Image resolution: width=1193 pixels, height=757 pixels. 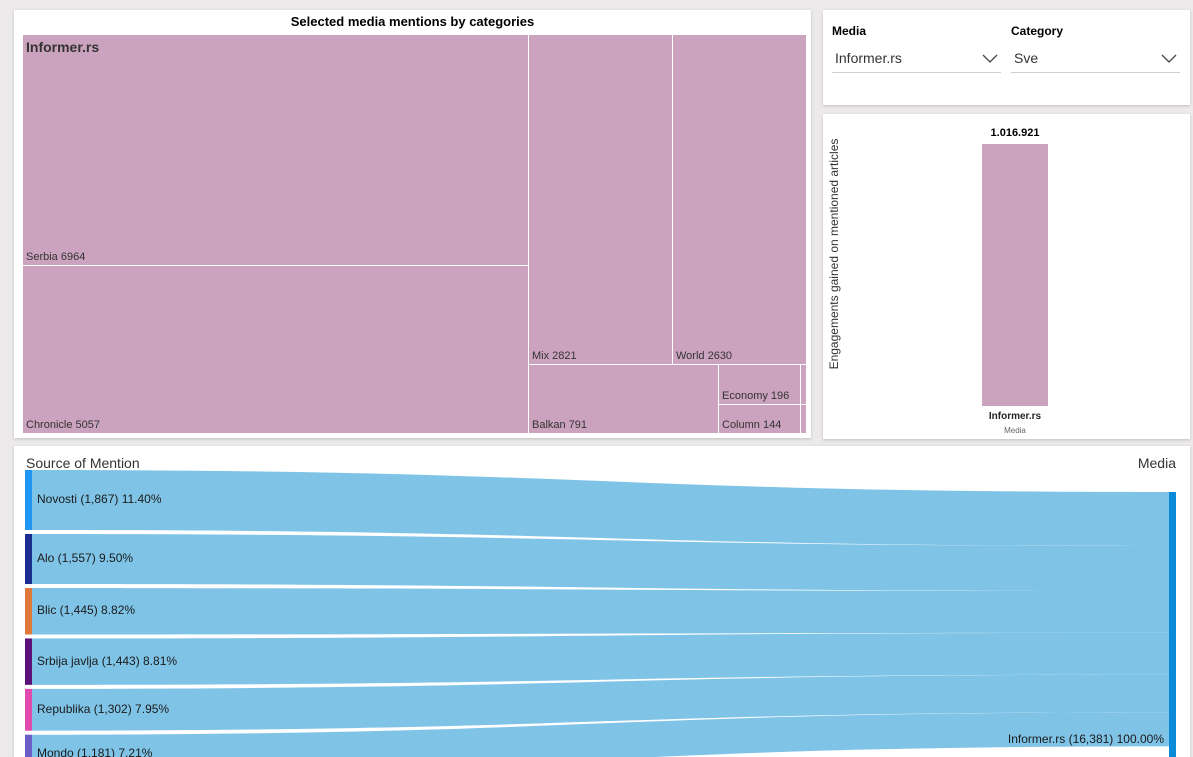 What do you see at coordinates (412, 21) in the screenshot?
I see `treemap-title: Selected media mentions by categories` at bounding box center [412, 21].